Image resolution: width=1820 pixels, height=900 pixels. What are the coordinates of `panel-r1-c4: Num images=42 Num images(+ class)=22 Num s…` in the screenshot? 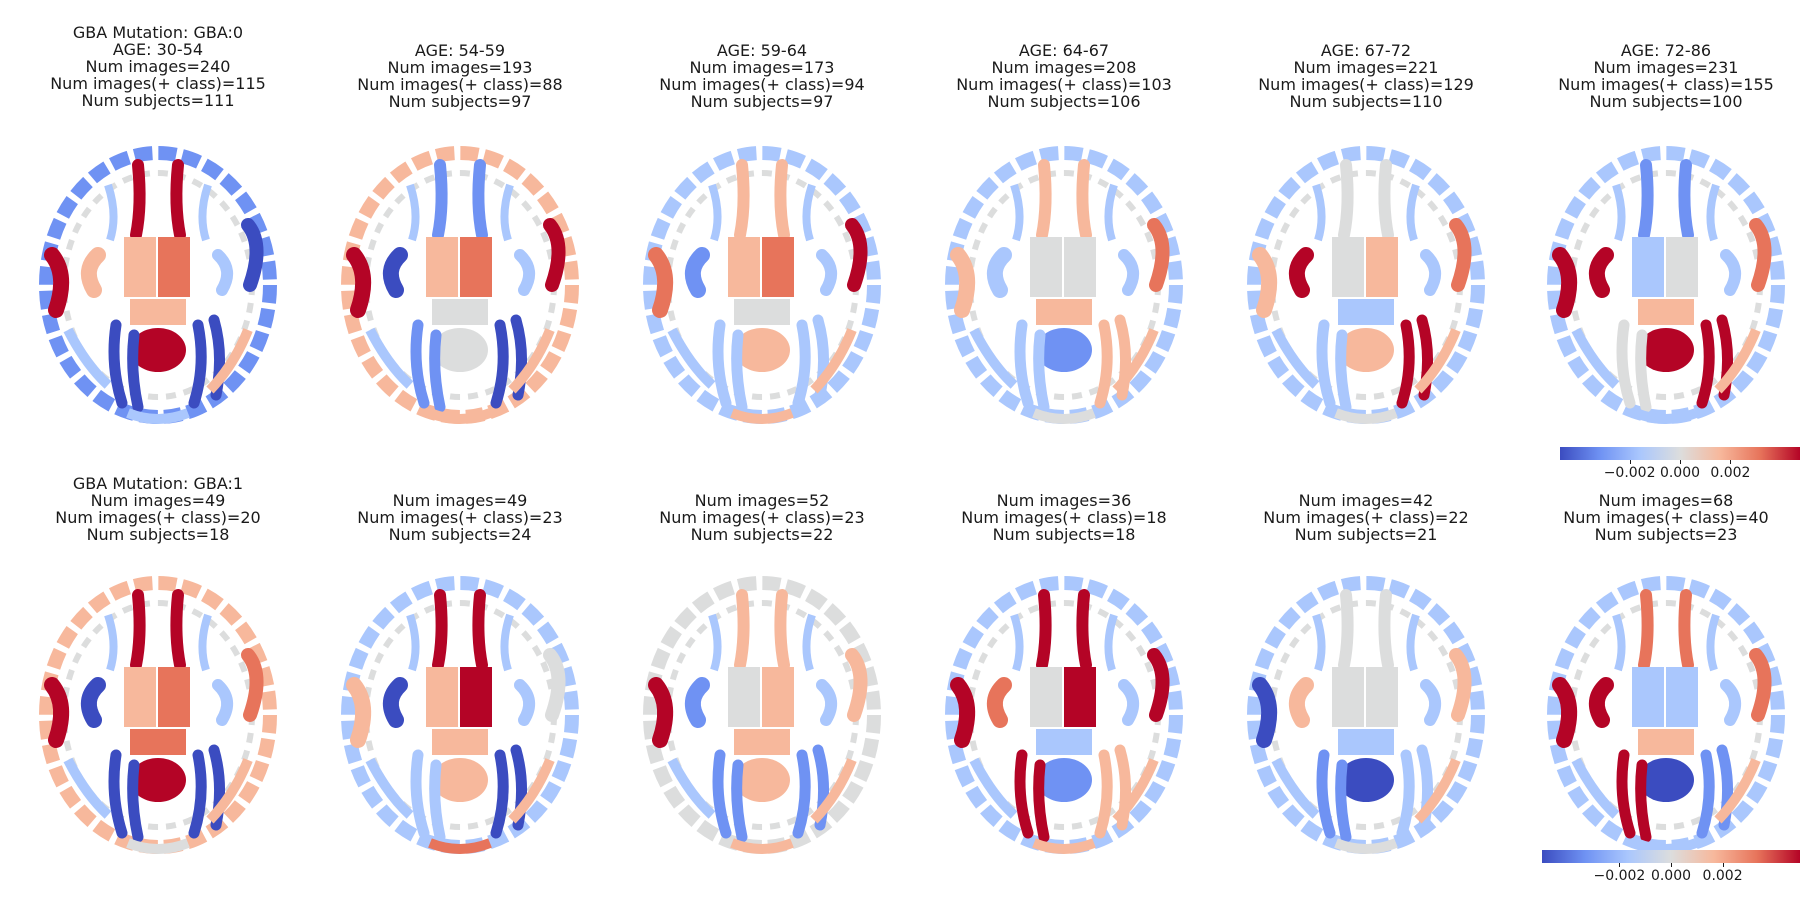 It's located at (1366, 517).